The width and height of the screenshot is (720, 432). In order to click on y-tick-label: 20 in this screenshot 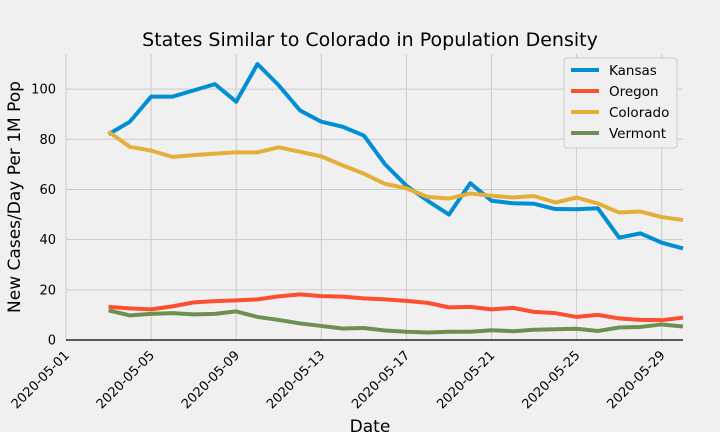, I will do `click(47, 290)`.